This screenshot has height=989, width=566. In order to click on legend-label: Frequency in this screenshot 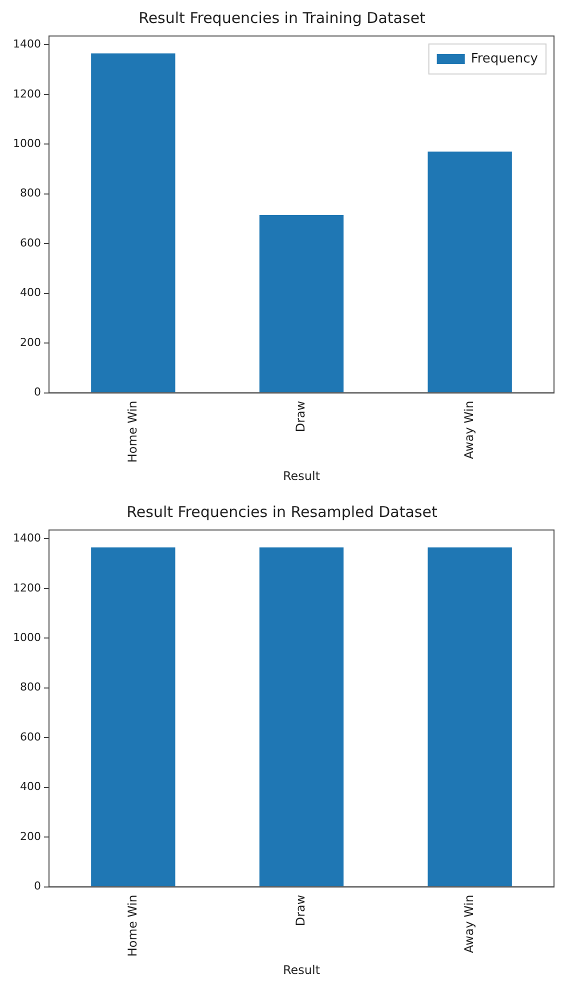, I will do `click(504, 58)`.